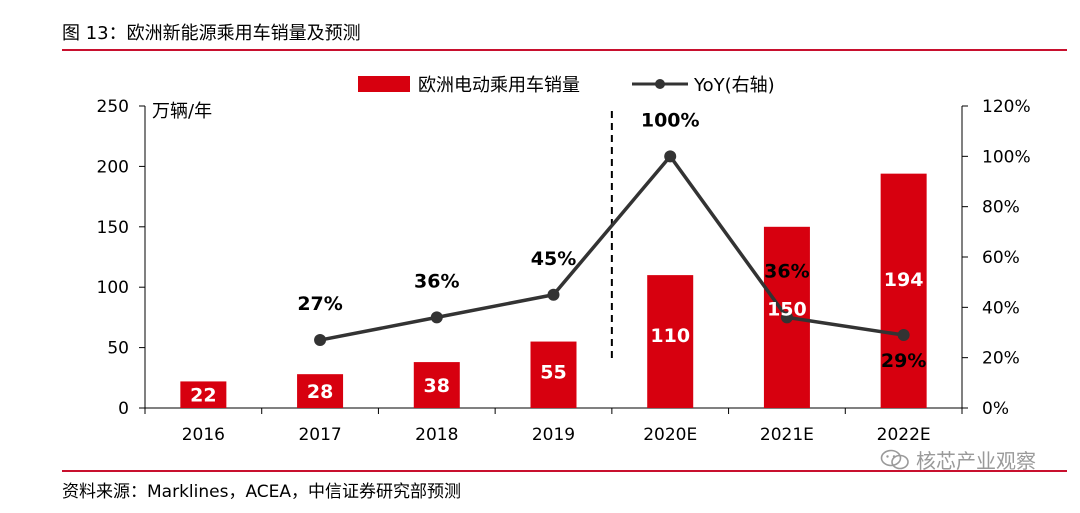 The image size is (1080, 513). What do you see at coordinates (499, 85) in the screenshot?
I see `legend-bar-label: 欧洲电动乘用车销量` at bounding box center [499, 85].